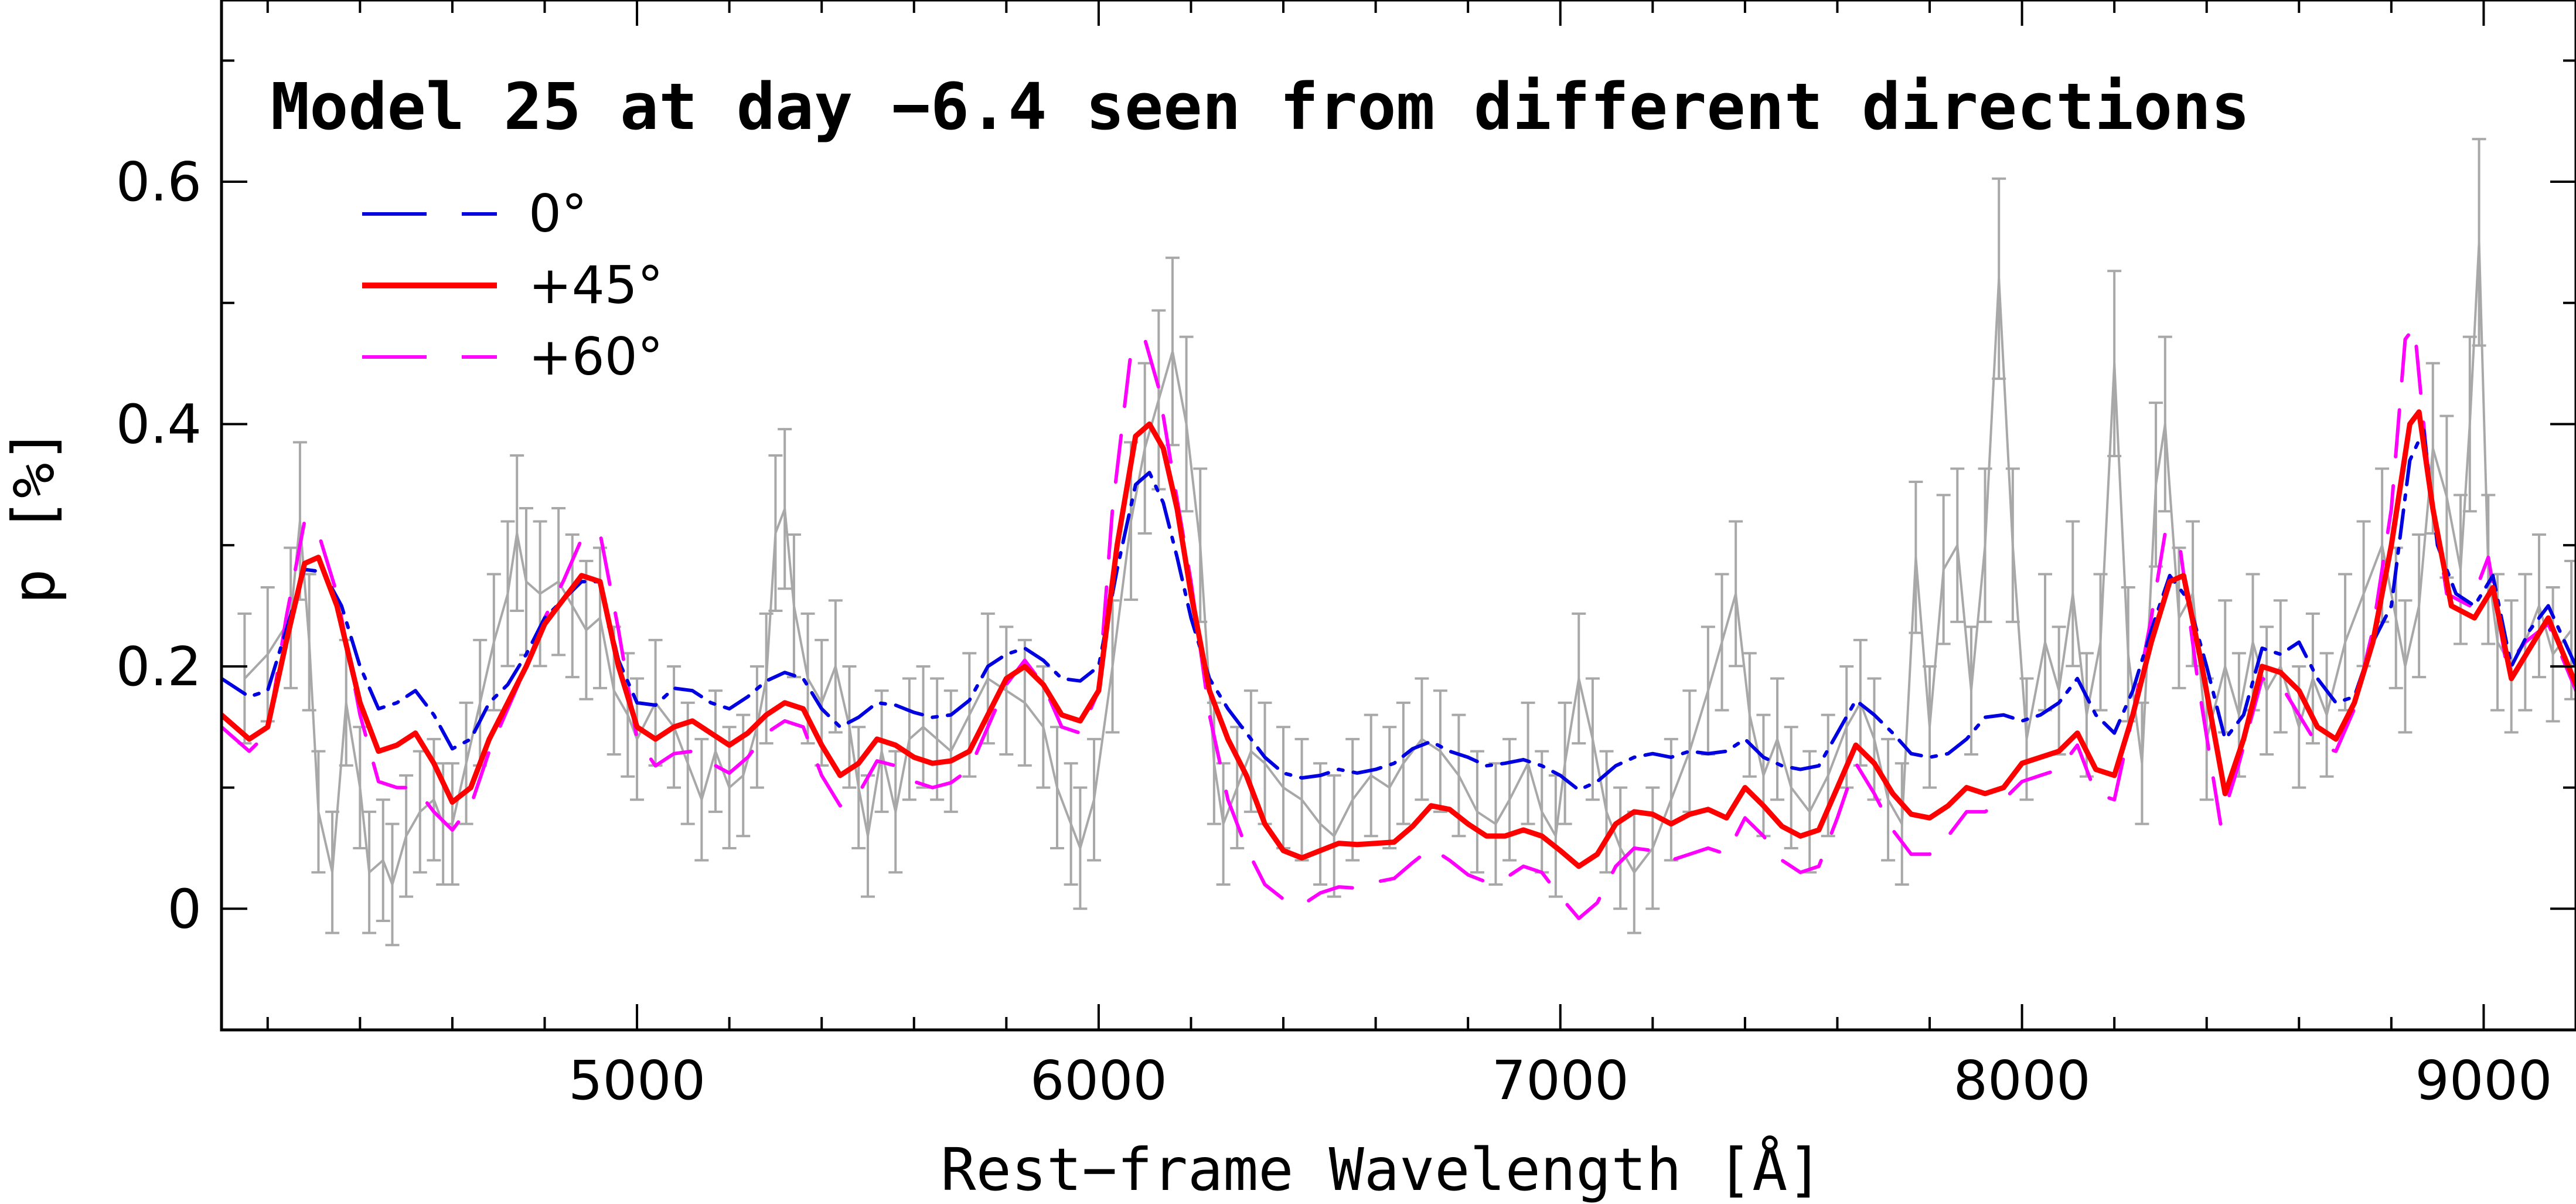 This screenshot has width=2576, height=1204. Describe the element at coordinates (637, 1080) in the screenshot. I see `x-tick-label: 5000` at that location.